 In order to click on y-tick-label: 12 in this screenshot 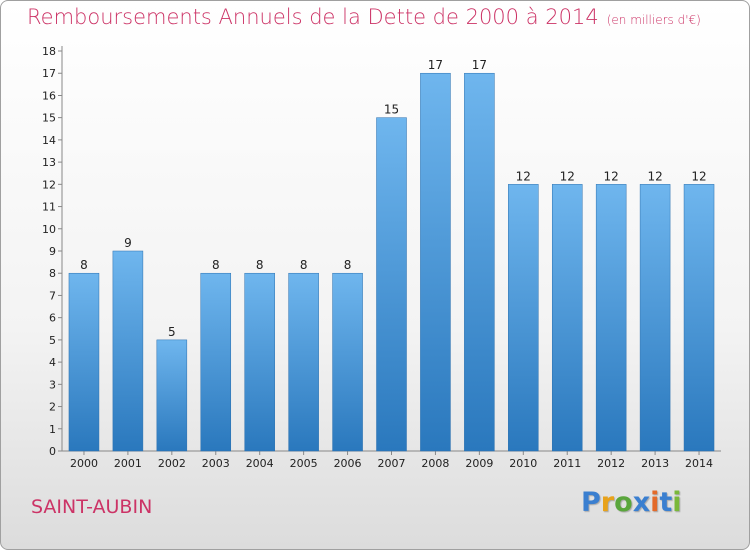, I will do `click(49, 184)`.